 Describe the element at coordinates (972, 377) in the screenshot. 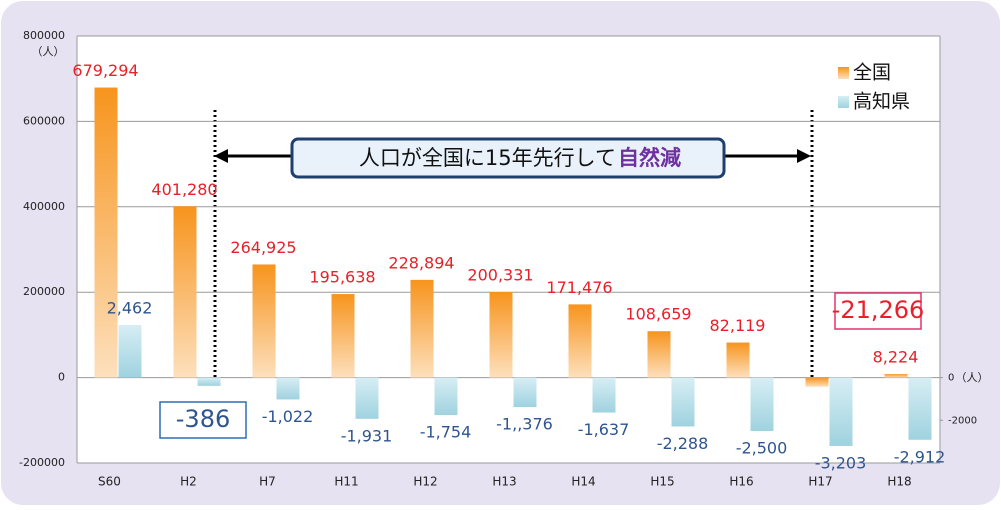

I see `y2-unit: （人）` at that location.